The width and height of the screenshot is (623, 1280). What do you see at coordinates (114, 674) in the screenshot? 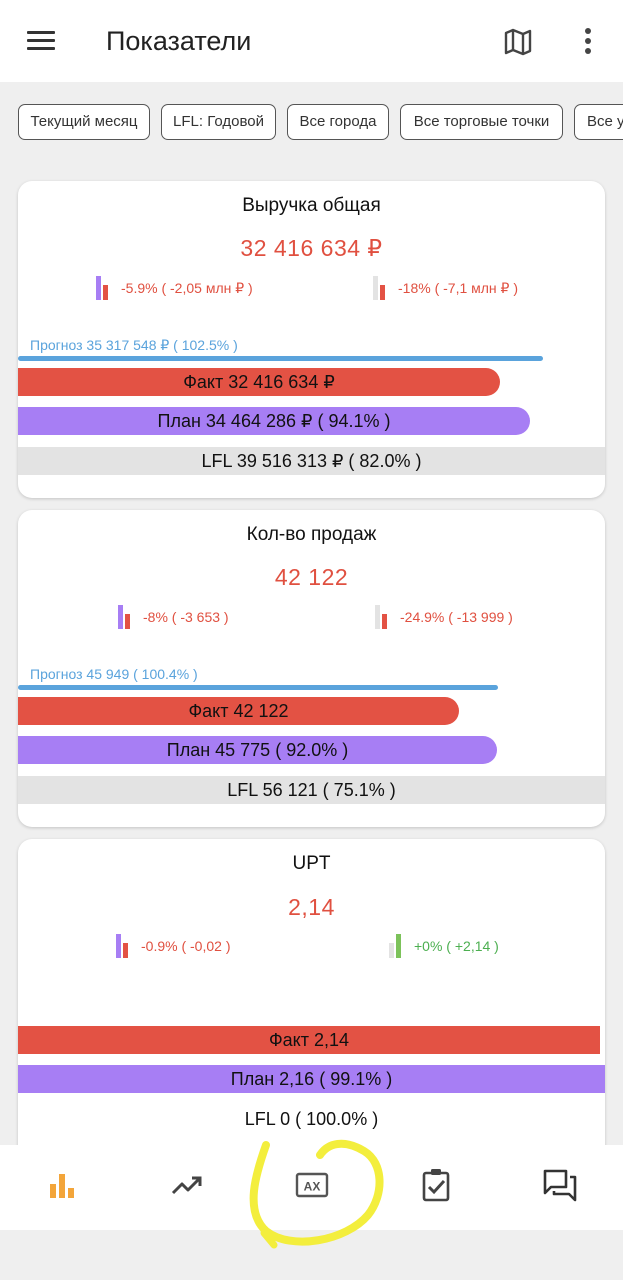
I see `forecast-label: Прогноз 45 949 ( 100.4% )` at bounding box center [114, 674].